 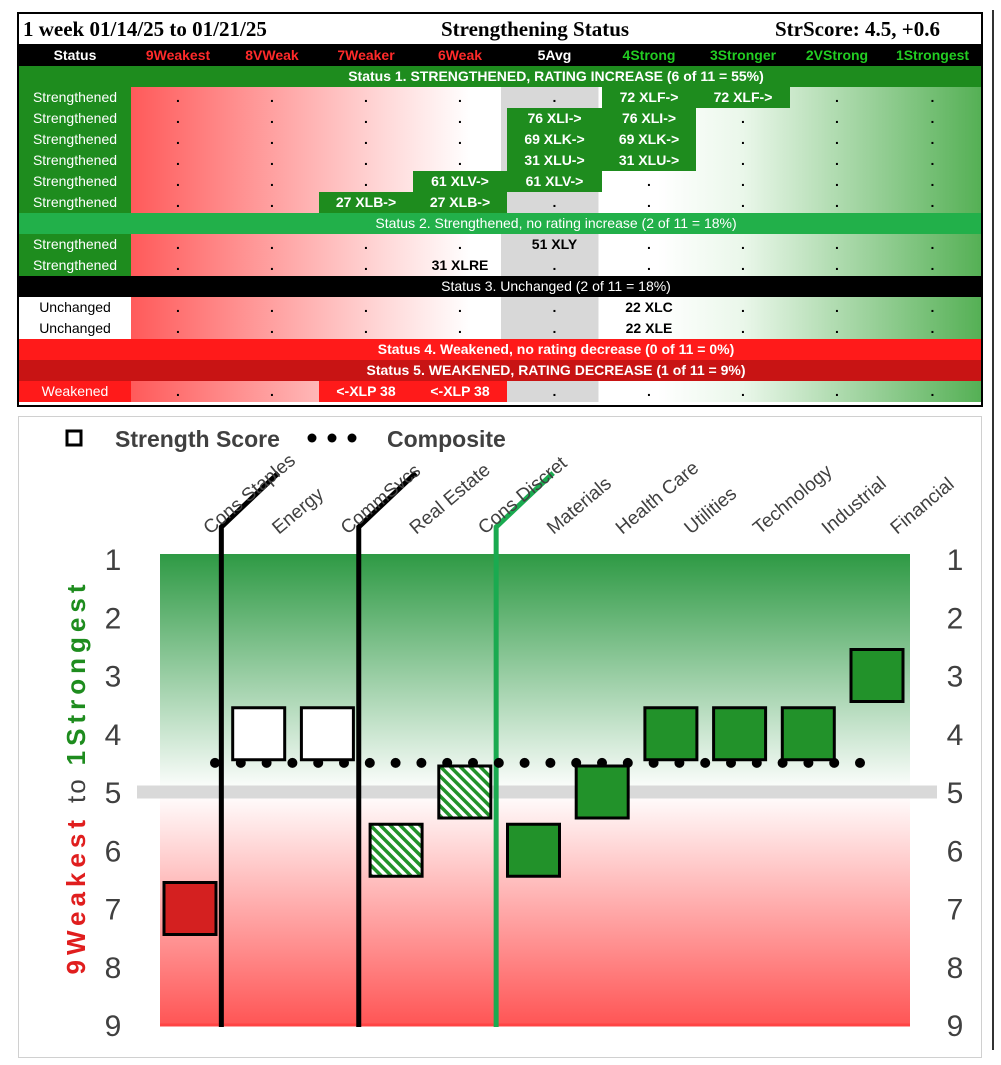 I want to click on y-tick-right: 2, so click(x=955, y=618).